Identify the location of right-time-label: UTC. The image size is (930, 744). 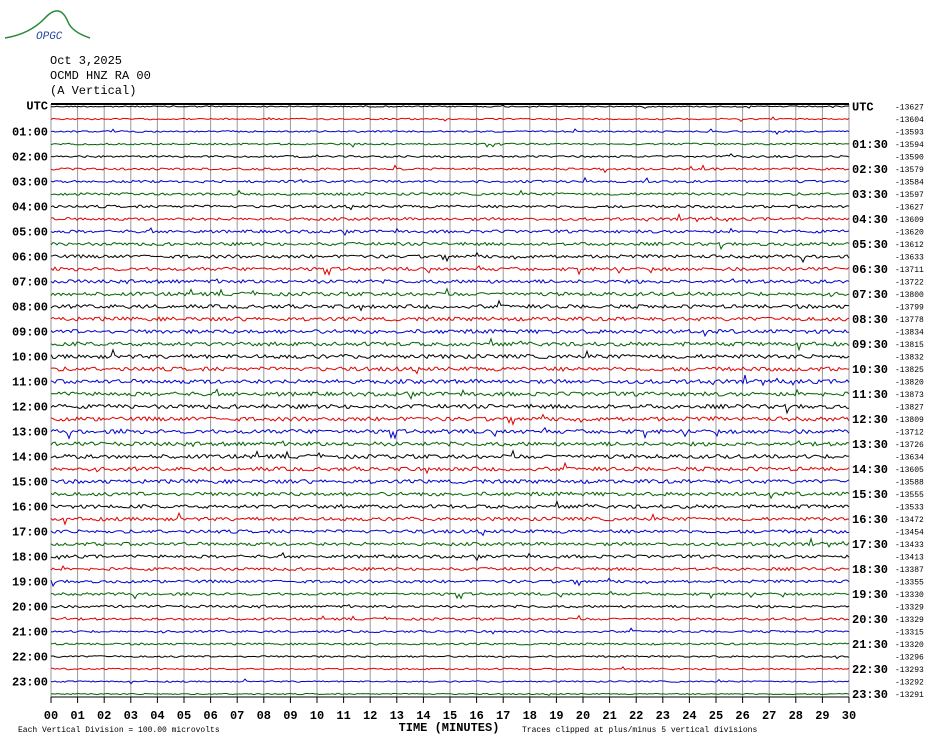
(863, 108).